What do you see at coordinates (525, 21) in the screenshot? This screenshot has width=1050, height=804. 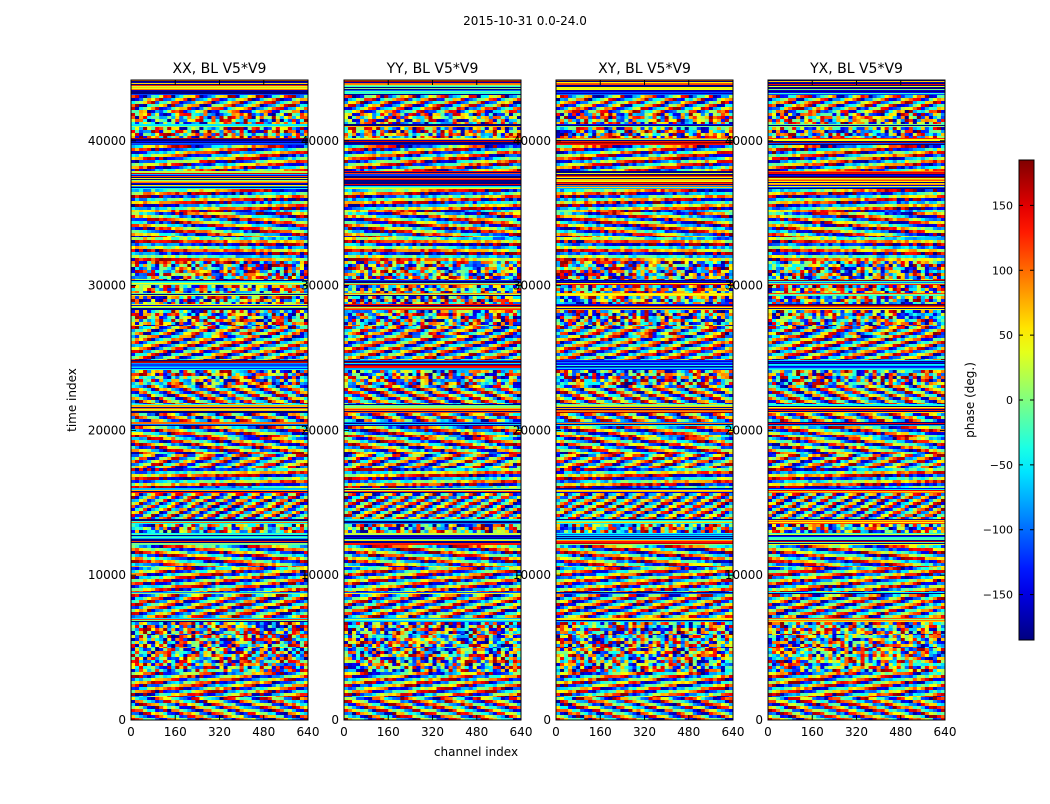 I see `figure-title: 2015-10-31 0.0-24.0` at bounding box center [525, 21].